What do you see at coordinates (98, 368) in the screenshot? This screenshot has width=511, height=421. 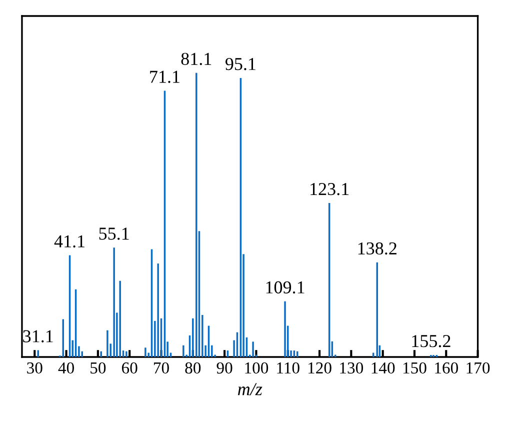 I see `x-tick-label: 50` at bounding box center [98, 368].